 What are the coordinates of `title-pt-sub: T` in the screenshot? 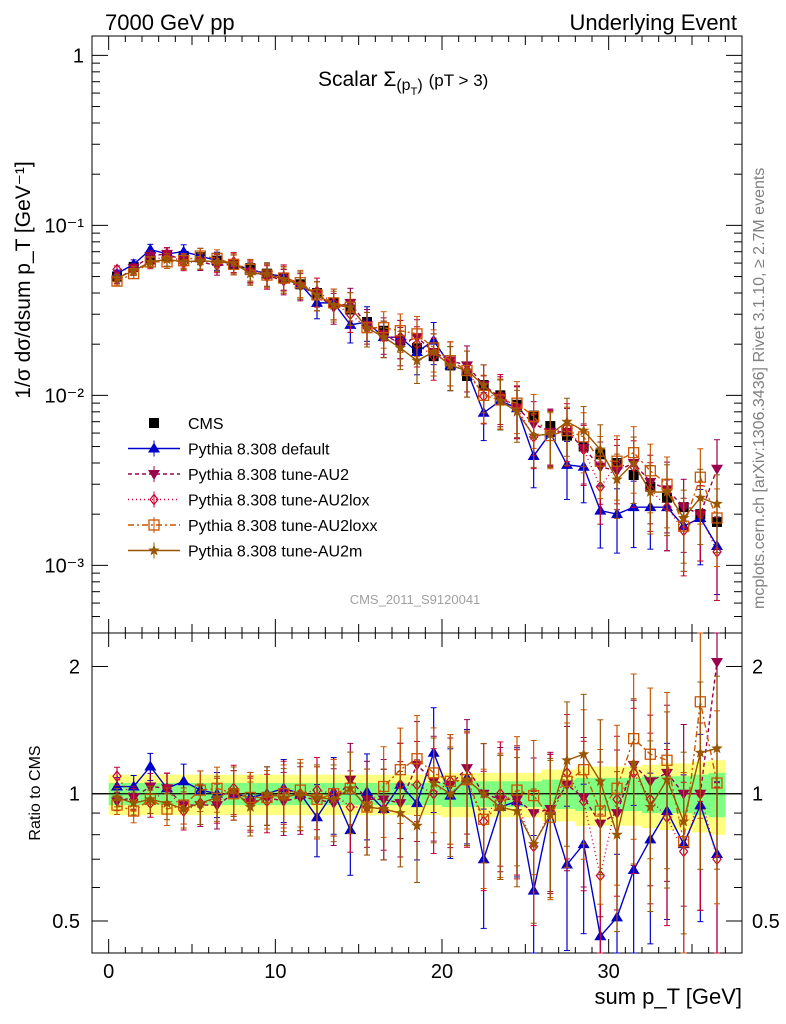 It's located at (414, 92).